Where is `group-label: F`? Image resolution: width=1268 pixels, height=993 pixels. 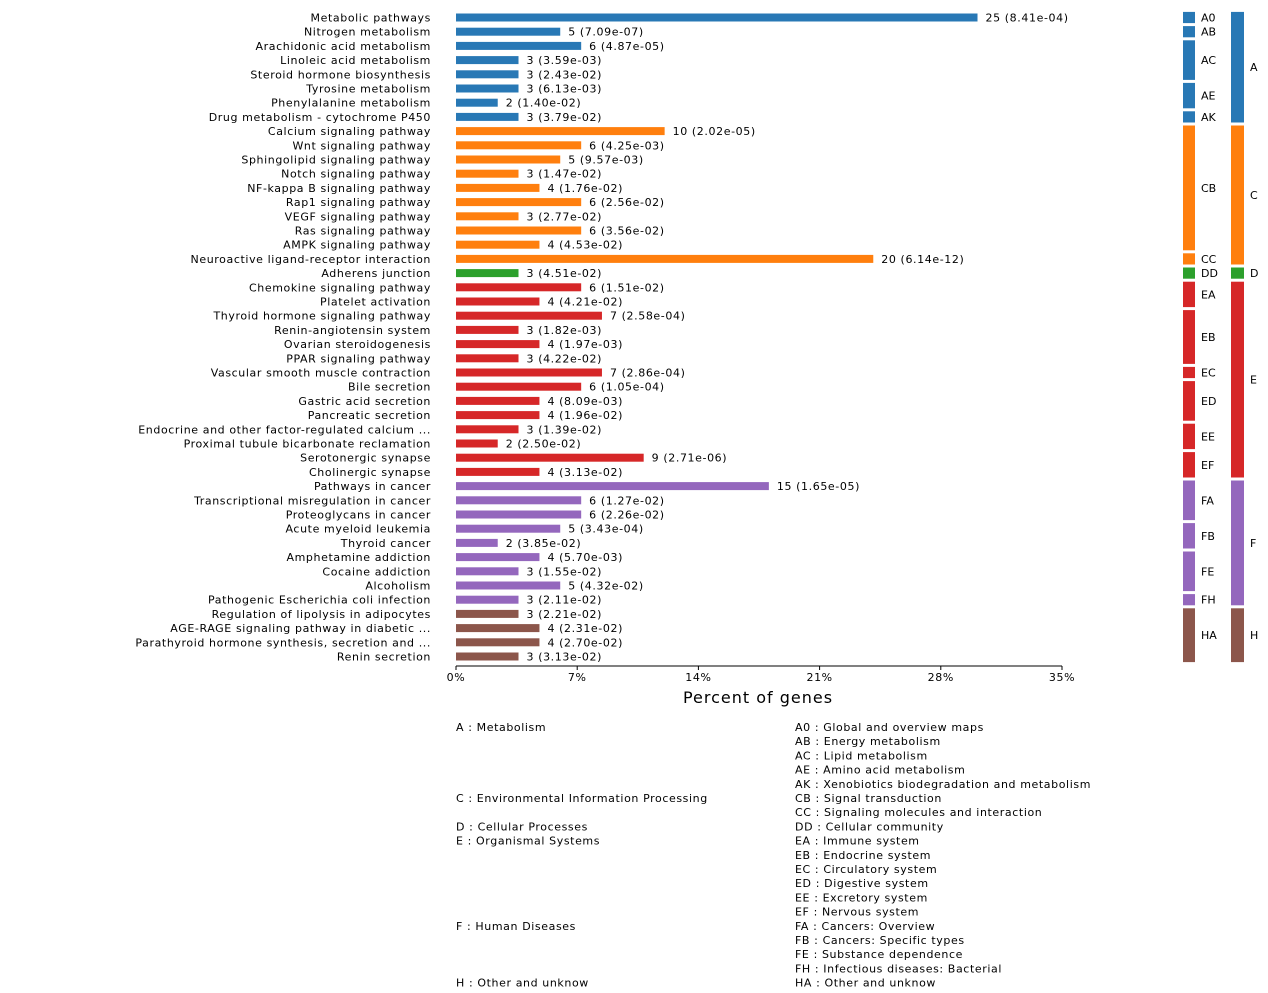
group-label: F is located at coordinates (1253, 543).